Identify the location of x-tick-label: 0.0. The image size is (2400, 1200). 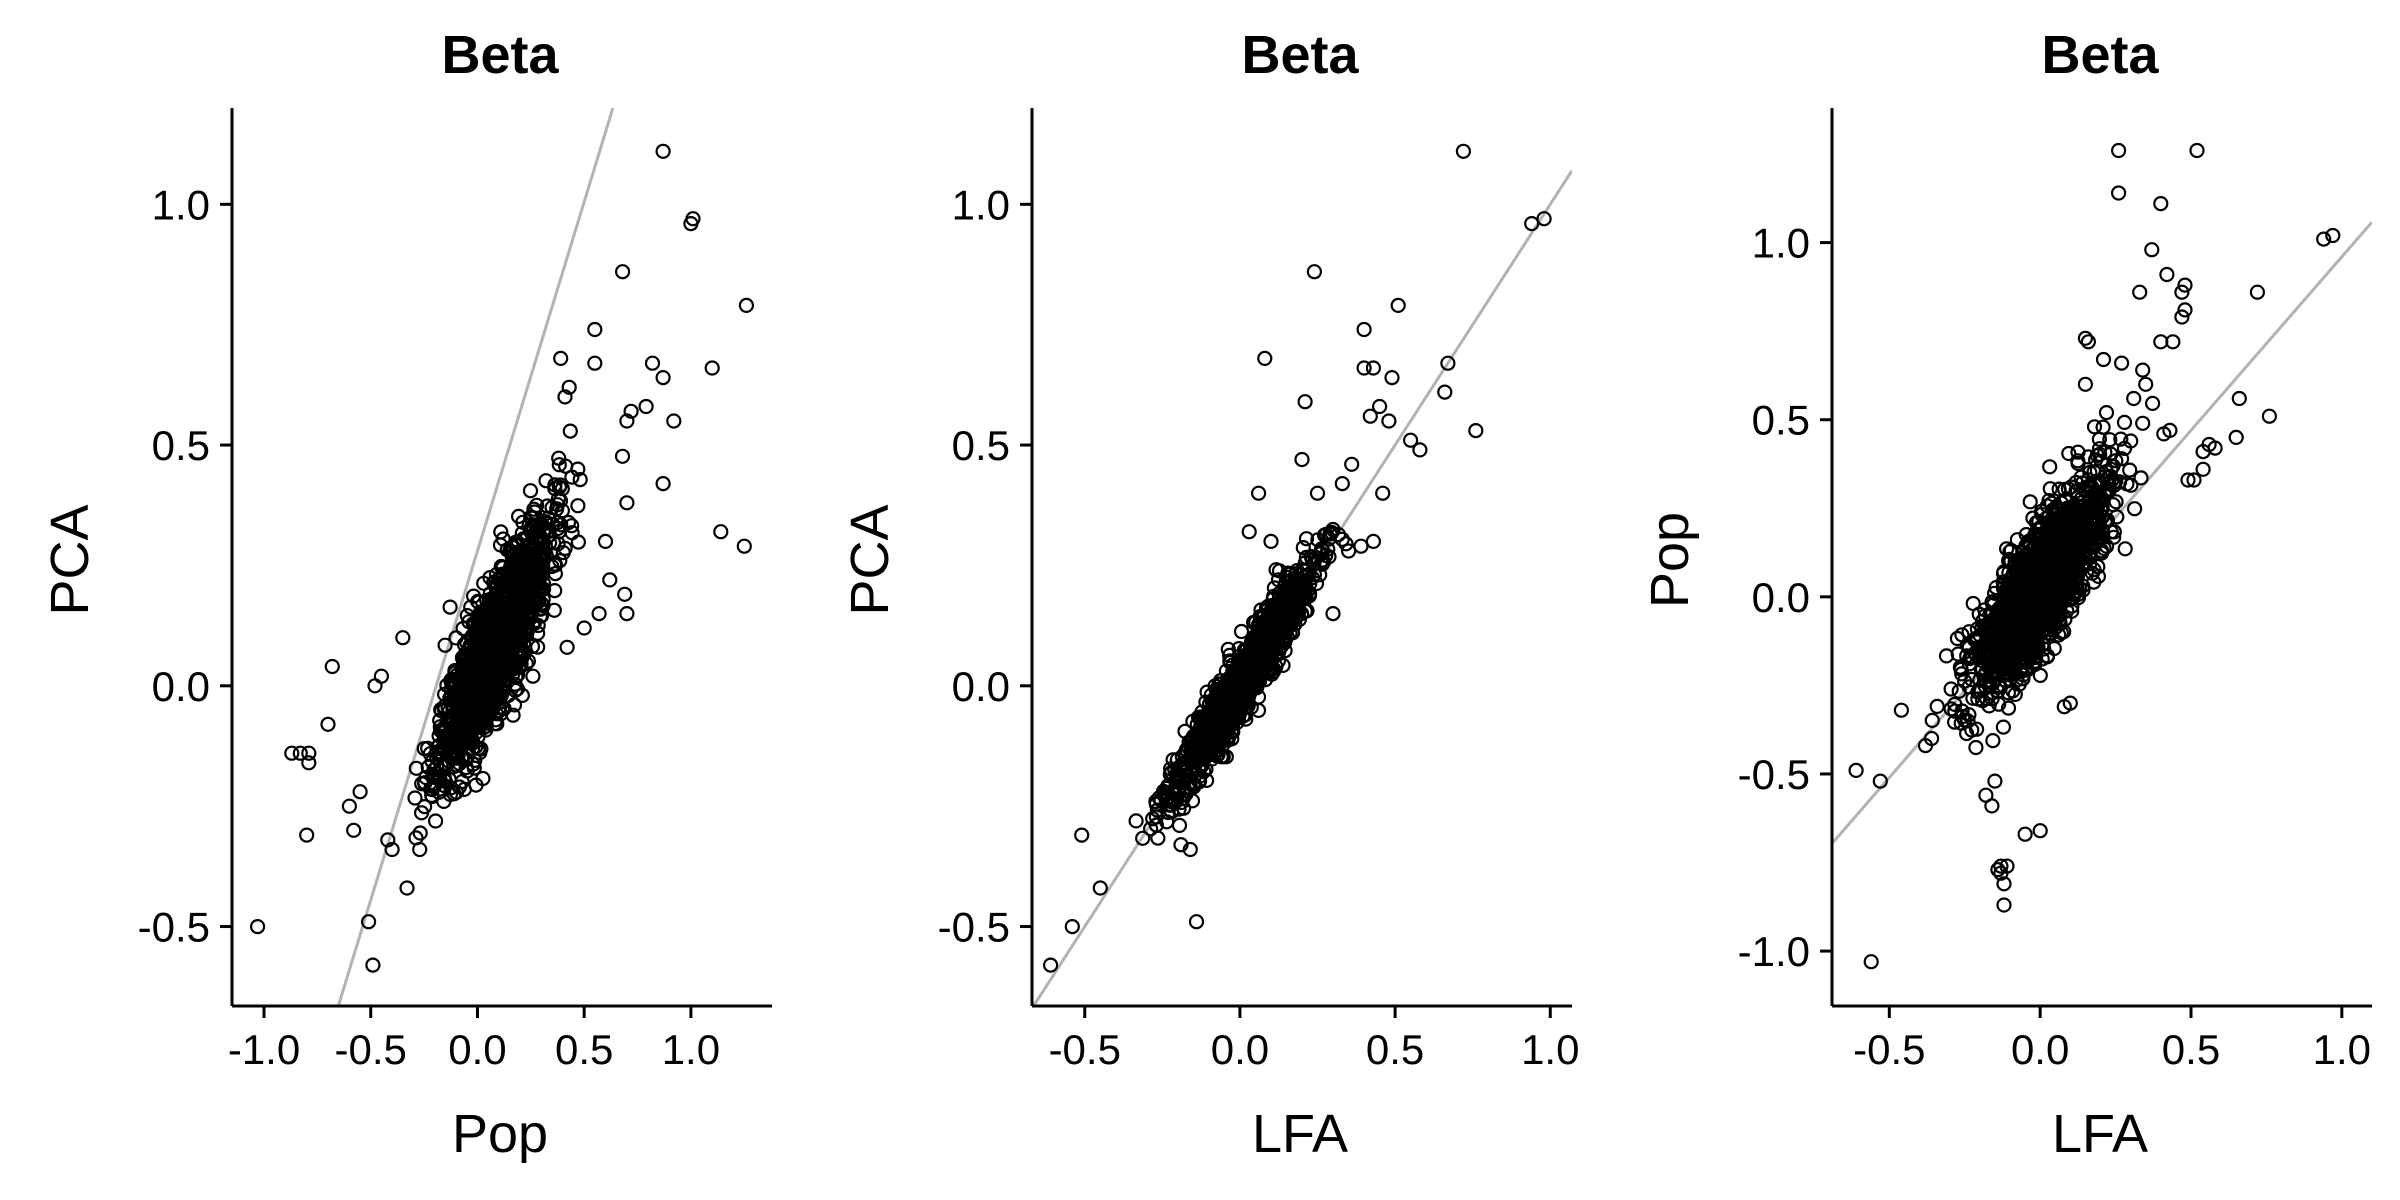
(2040, 1049).